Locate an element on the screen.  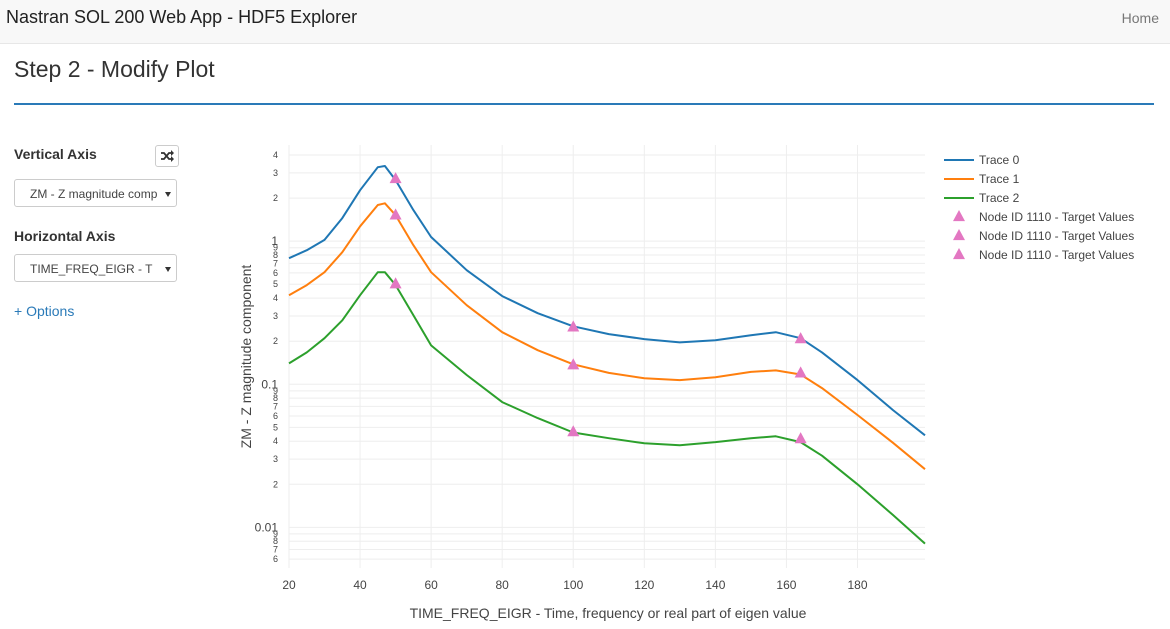
horizontal-axis-select: TIME_FREQ_EIGR - T is located at coordinates (95, 268).